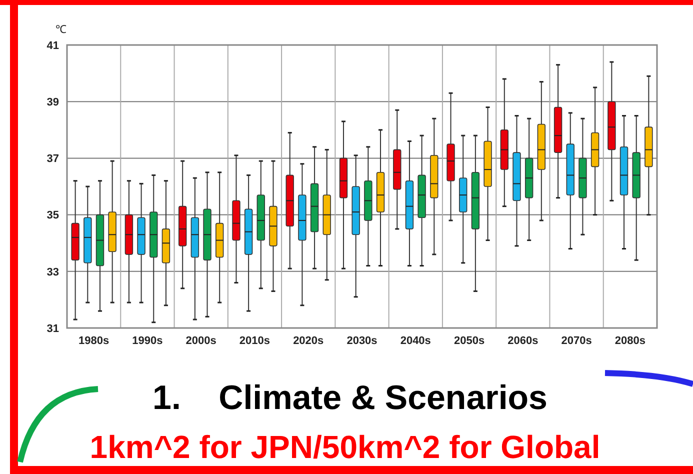  I want to click on x-tick-label: 2000s, so click(201, 341).